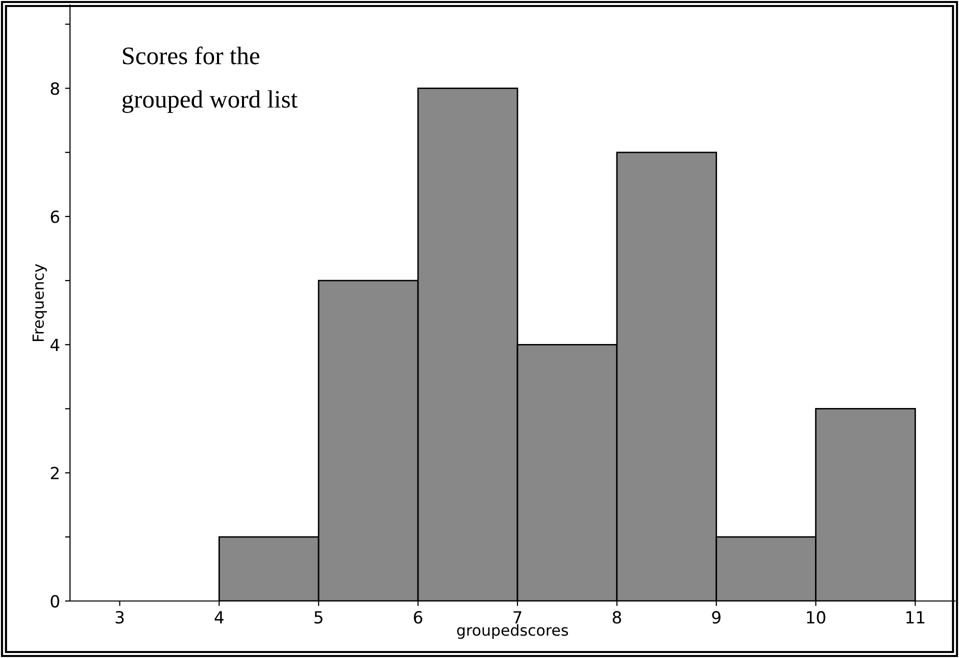 The image size is (959, 658). What do you see at coordinates (716, 617) in the screenshot?
I see `x-tick-label: 9` at bounding box center [716, 617].